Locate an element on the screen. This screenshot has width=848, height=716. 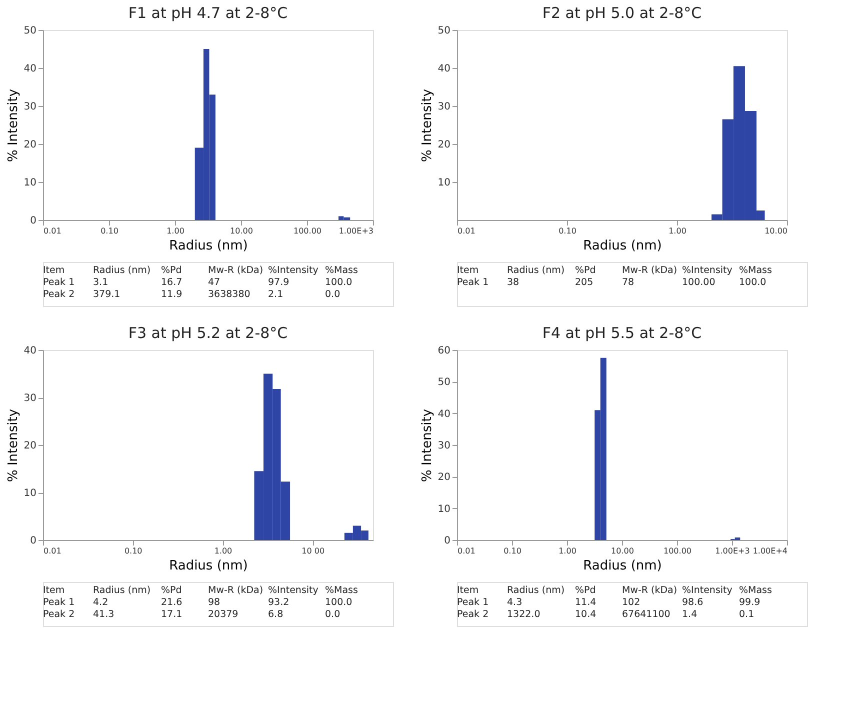
text: Peak 1 4.2 21.6 98 93.2 100.0 is located at coordinates (197, 602).